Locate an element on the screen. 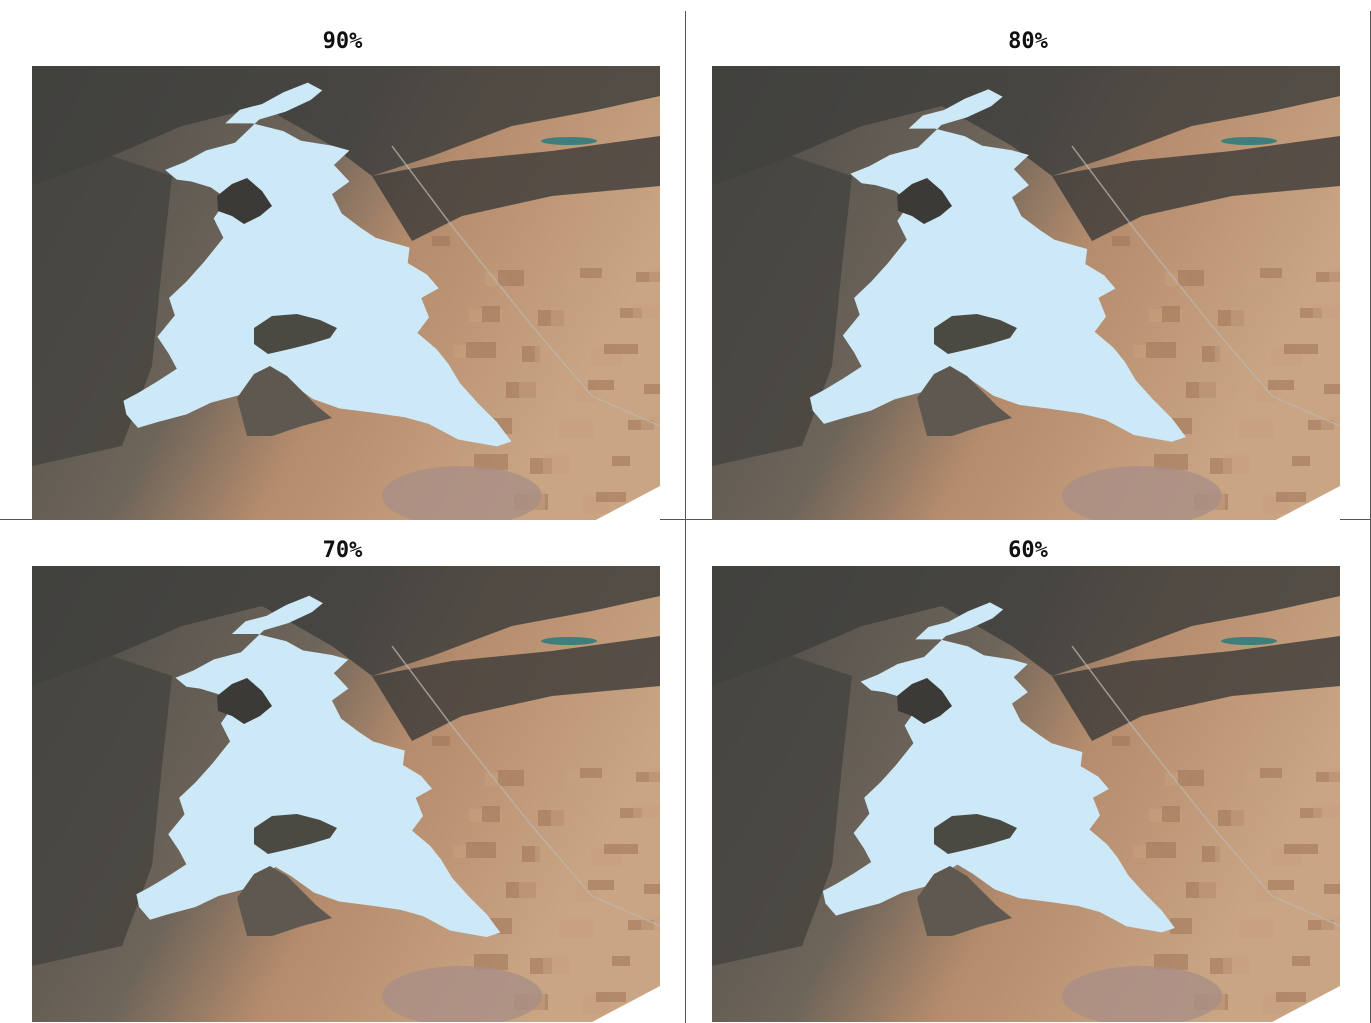 The image size is (1371, 1023). grid-line-horizontal is located at coordinates (685, 519).